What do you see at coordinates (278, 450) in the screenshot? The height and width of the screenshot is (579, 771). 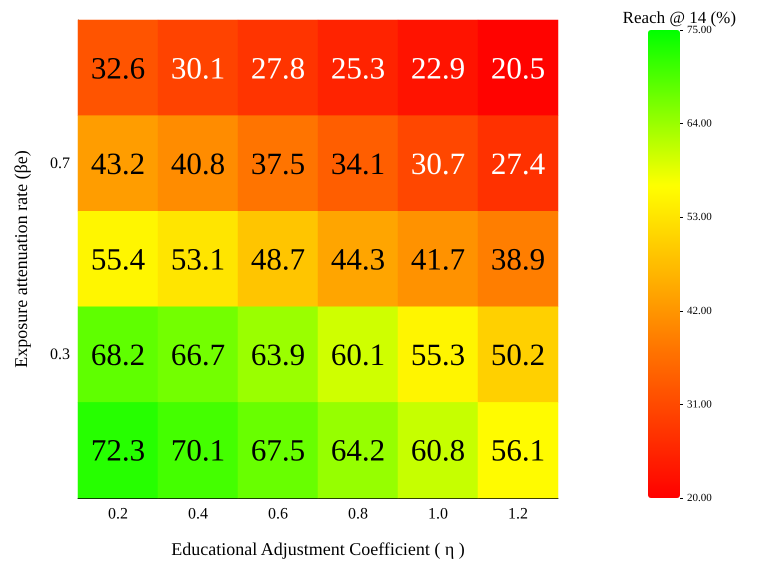 I see `data-label: 67.5` at bounding box center [278, 450].